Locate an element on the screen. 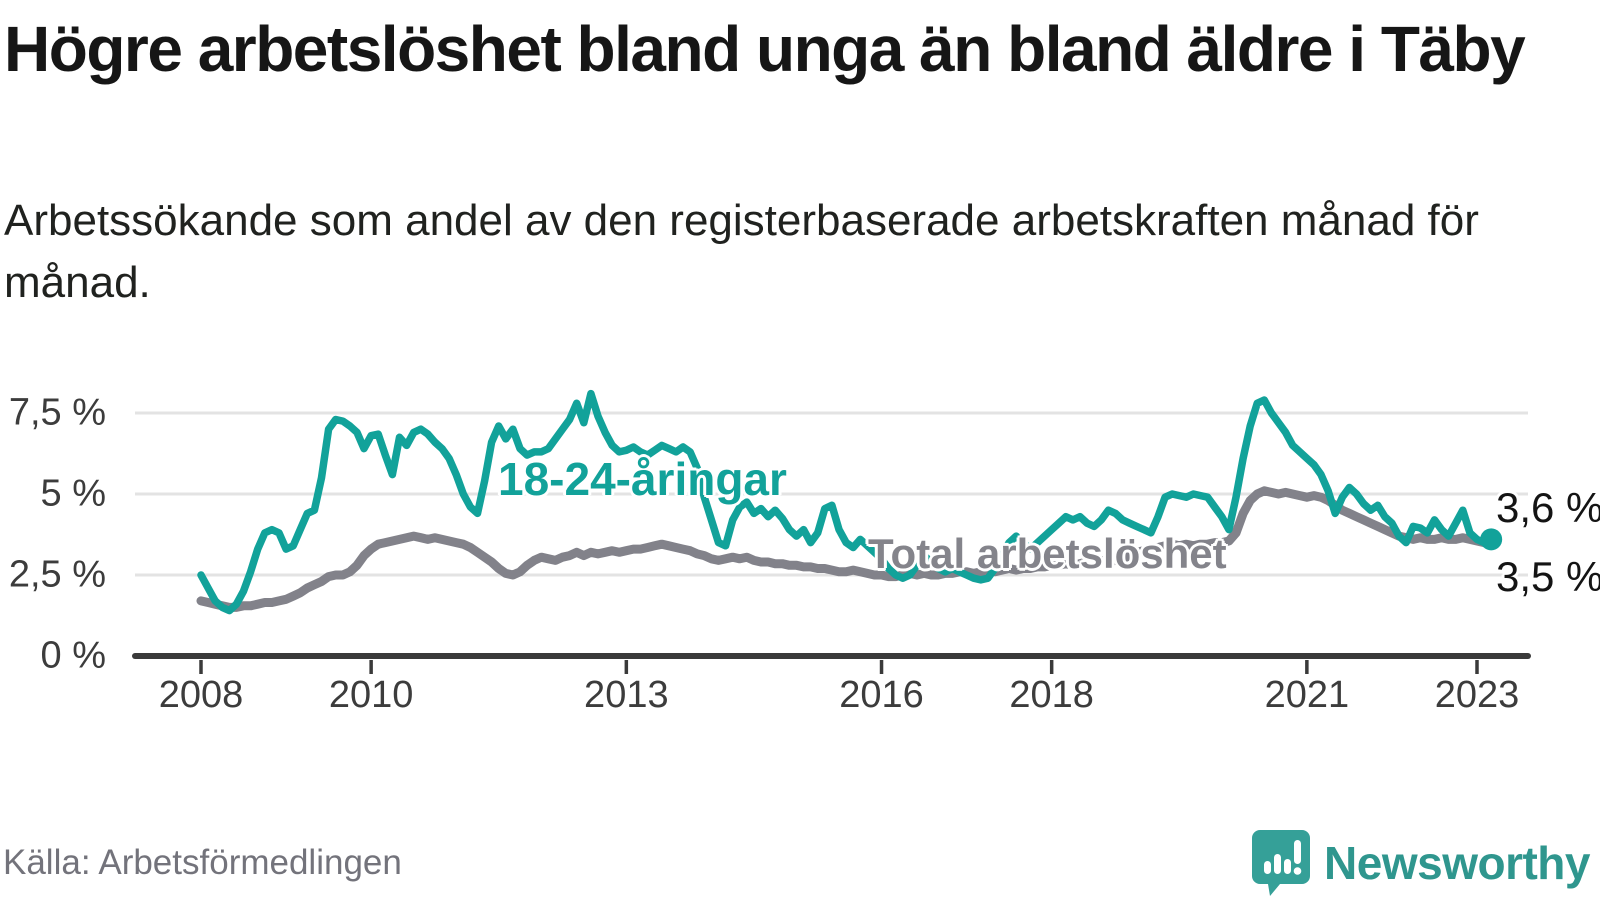 This screenshot has width=1600, height=900. series-label-total: Total arbetslöshet is located at coordinates (1047, 553).